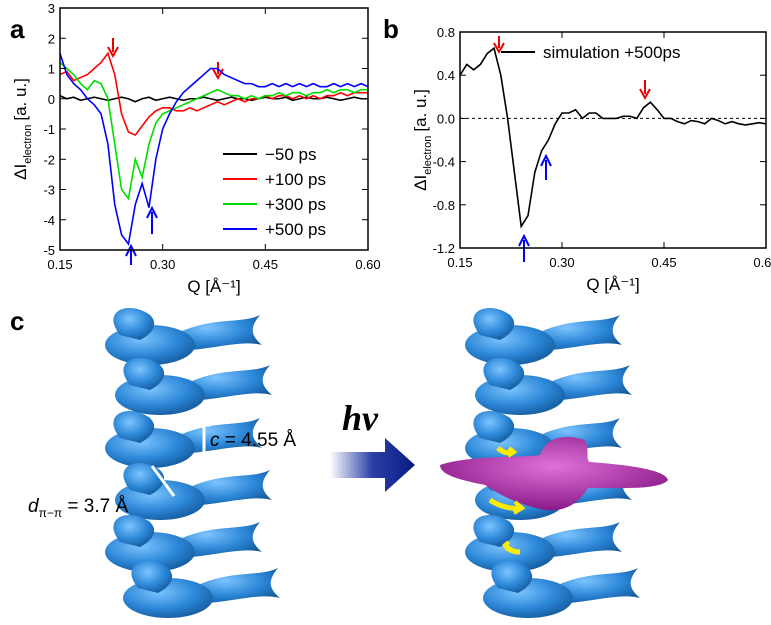 Image resolution: width=771 pixels, height=625 pixels. What do you see at coordinates (17, 321) in the screenshot?
I see `panel-label: c` at bounding box center [17, 321].